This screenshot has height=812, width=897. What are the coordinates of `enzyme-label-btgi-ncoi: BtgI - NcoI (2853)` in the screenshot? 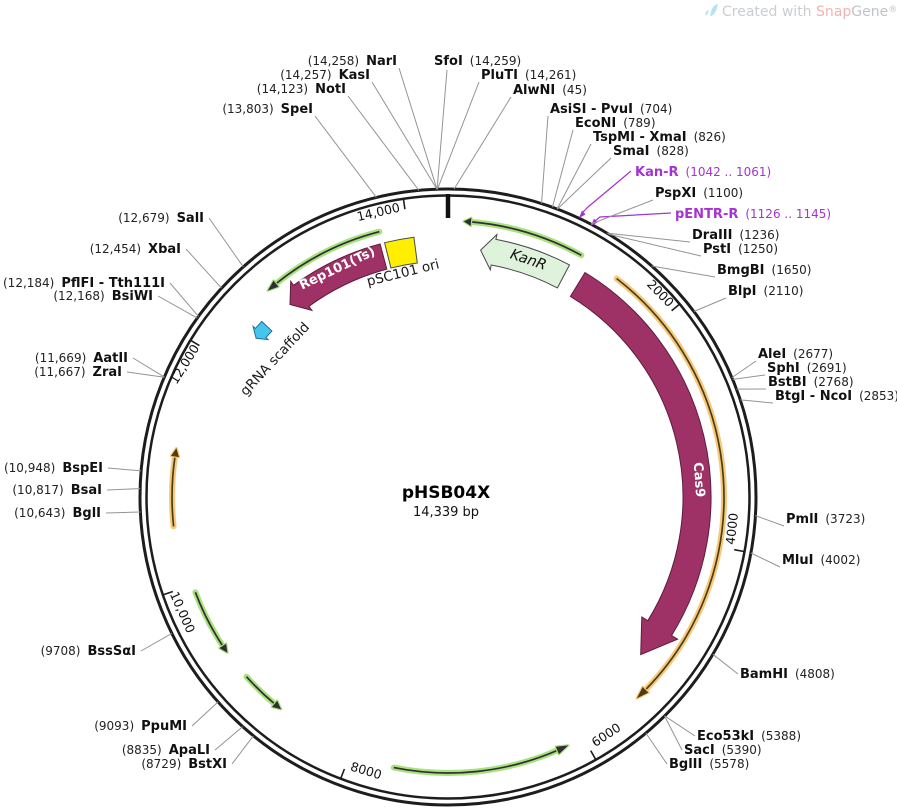 It's located at (836, 396).